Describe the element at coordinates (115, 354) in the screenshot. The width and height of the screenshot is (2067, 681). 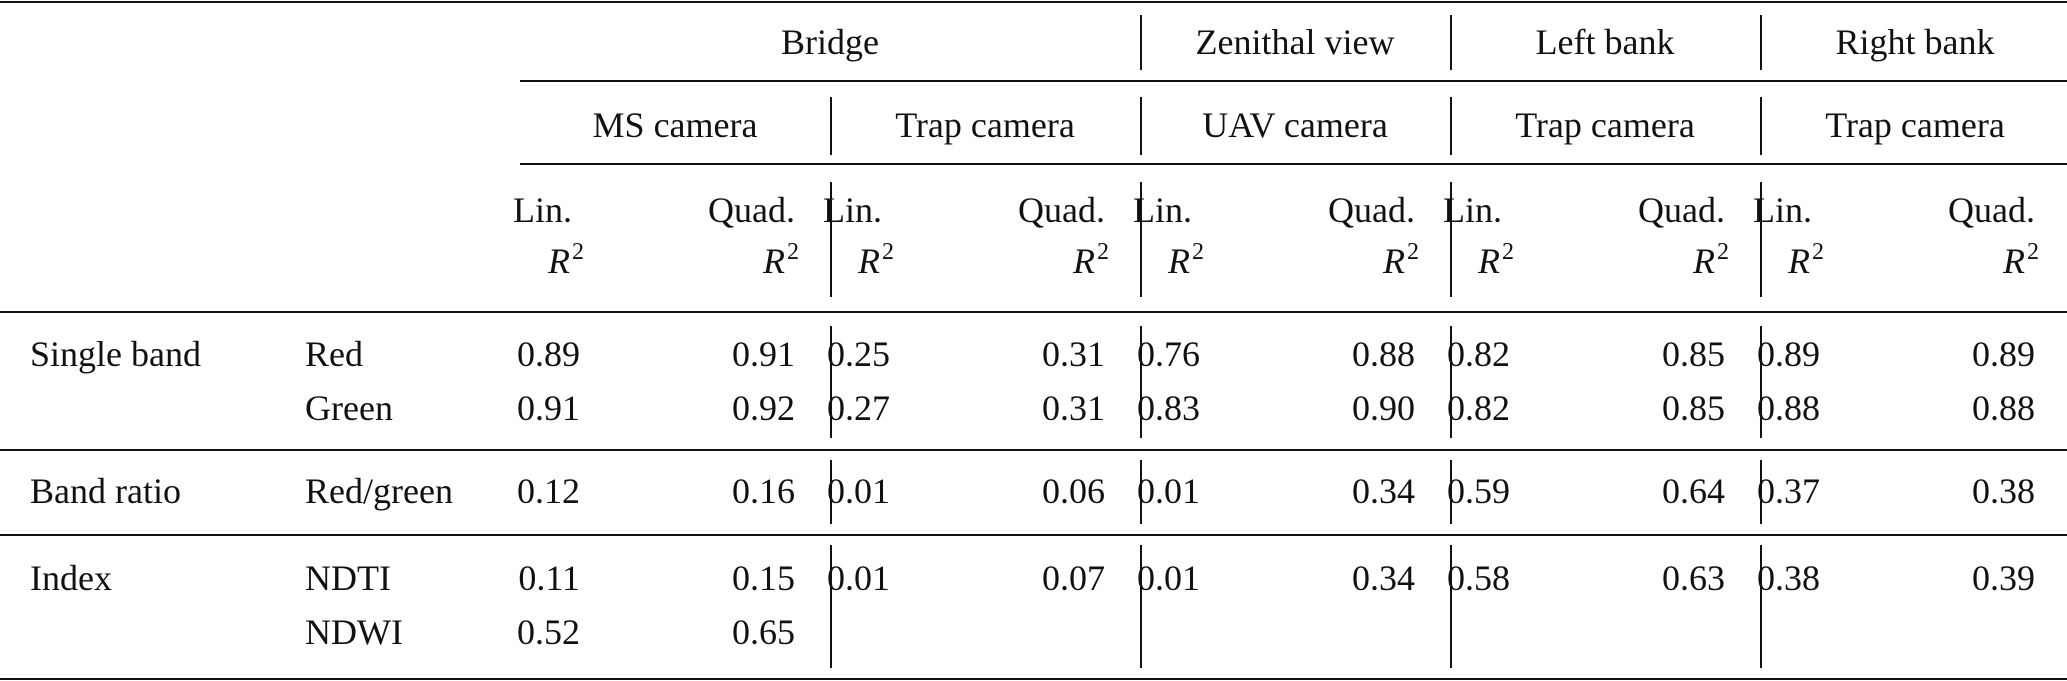
I see `category-label: Single band` at that location.